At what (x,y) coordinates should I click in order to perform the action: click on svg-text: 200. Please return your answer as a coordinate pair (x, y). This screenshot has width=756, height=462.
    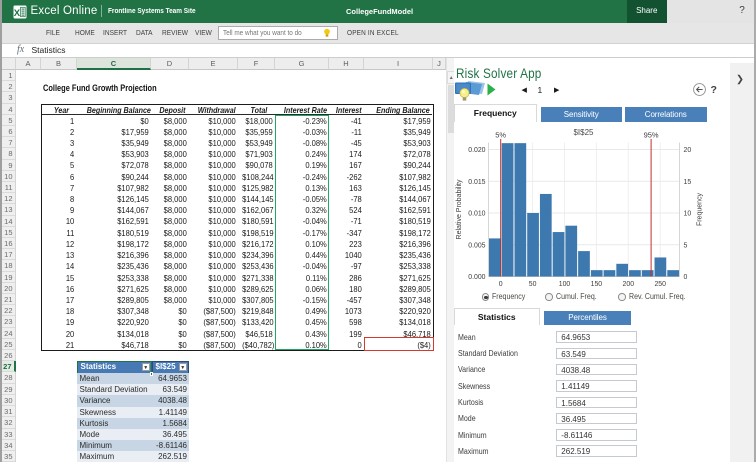
    Looking at the image, I should click on (629, 284).